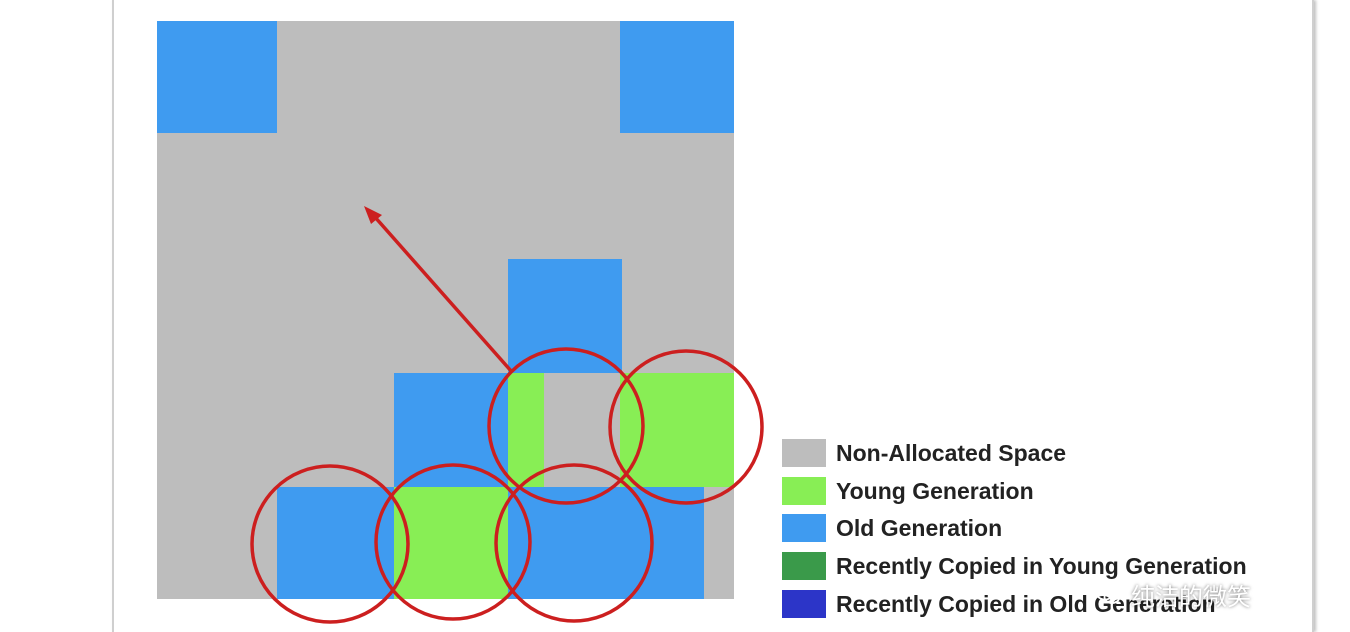 The image size is (1350, 632). Describe the element at coordinates (1026, 603) in the screenshot. I see `legend-label: Recently Copied in Old Generation` at that location.